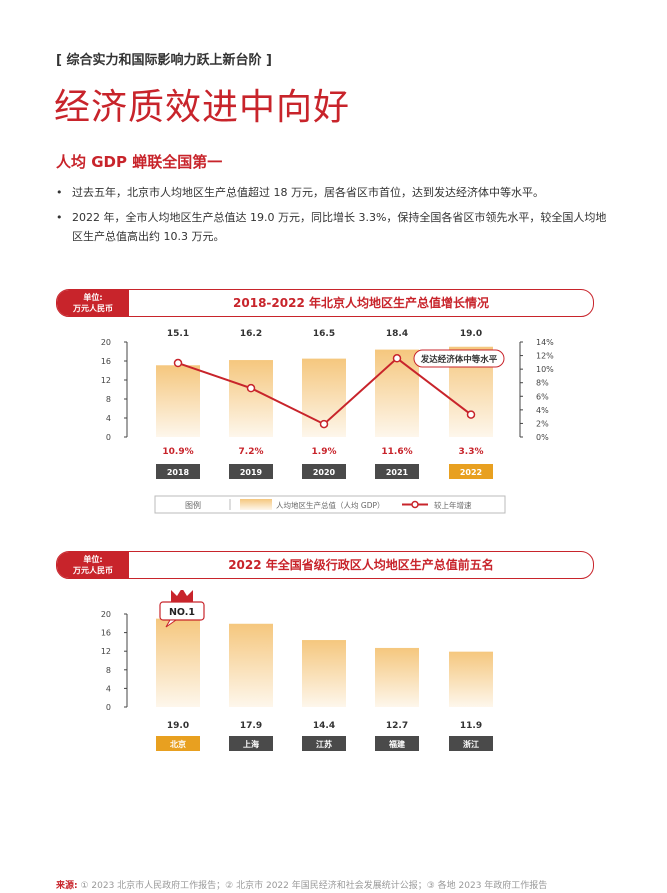  Describe the element at coordinates (93, 308) in the screenshot. I see `chart1-unit-value: 万元人民币` at that location.